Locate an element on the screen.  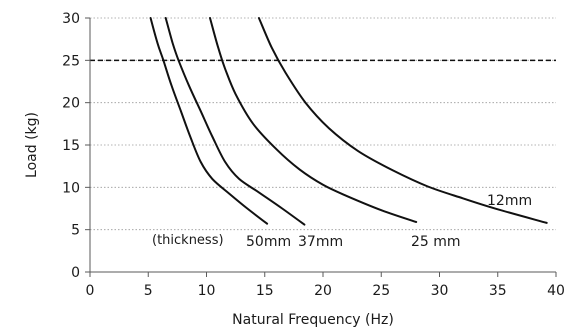
x-tick-label-25: 25 is located at coordinates (381, 291).